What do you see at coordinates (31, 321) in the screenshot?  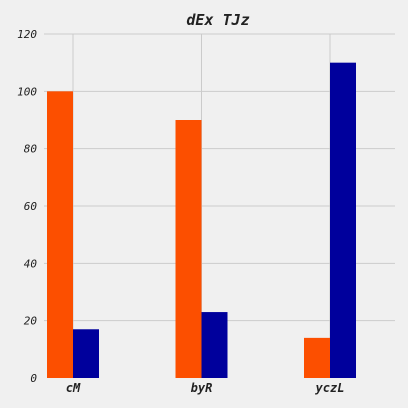 I see `y-tick-label-1: 20` at bounding box center [31, 321].